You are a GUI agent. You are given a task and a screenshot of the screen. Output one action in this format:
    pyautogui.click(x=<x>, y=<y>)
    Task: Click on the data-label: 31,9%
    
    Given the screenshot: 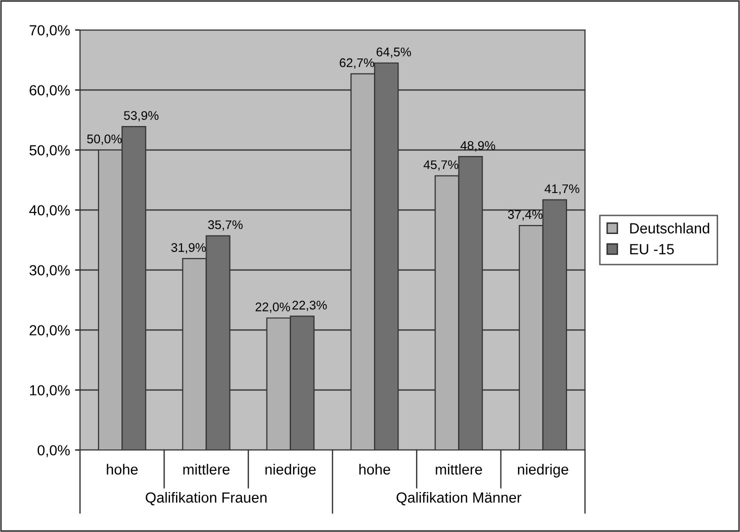 What is the action you would take?
    pyautogui.click(x=188, y=248)
    